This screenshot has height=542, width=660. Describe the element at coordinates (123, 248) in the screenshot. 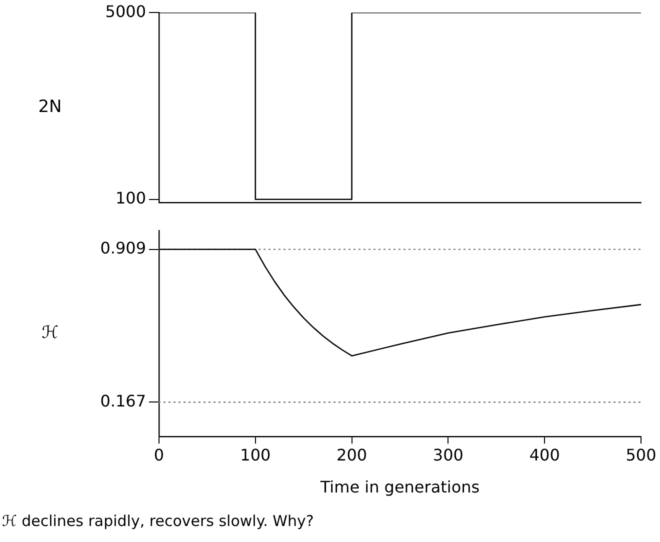

I see `y-tick-label: 0.909` at that location.